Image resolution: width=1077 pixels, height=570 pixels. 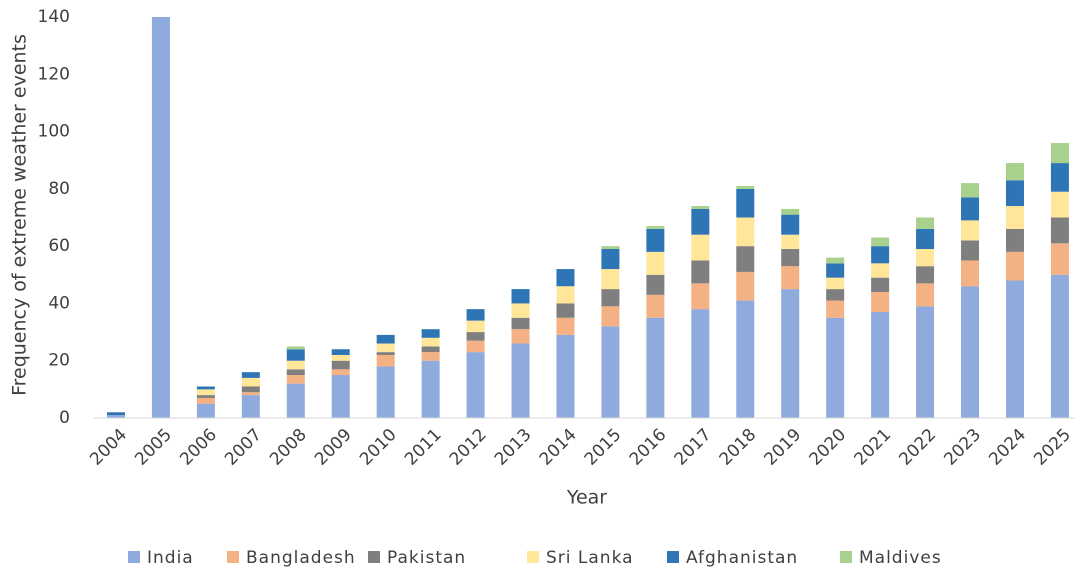 What do you see at coordinates (783, 447) in the screenshot?
I see `x-tick-label: 2019` at bounding box center [783, 447].